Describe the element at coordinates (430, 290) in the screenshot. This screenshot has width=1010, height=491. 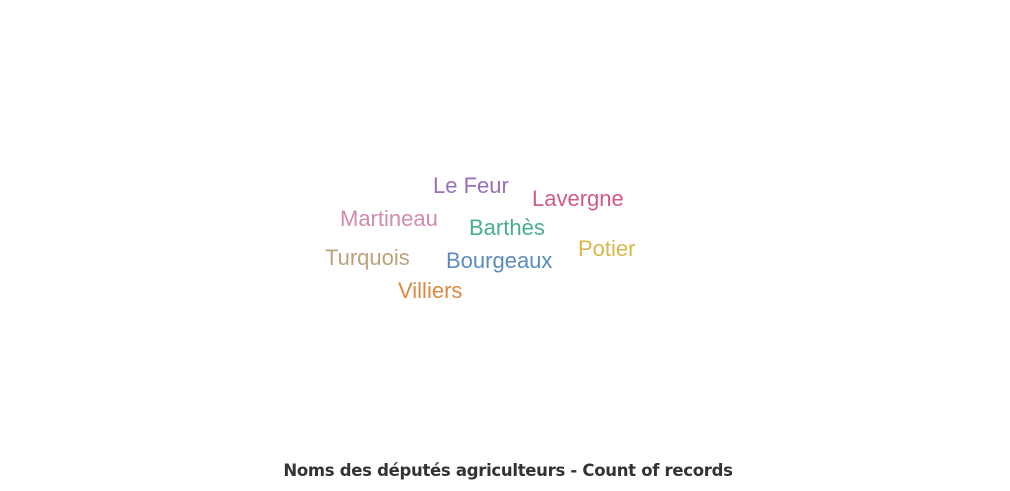
I see `word-villiers: Villiers` at that location.